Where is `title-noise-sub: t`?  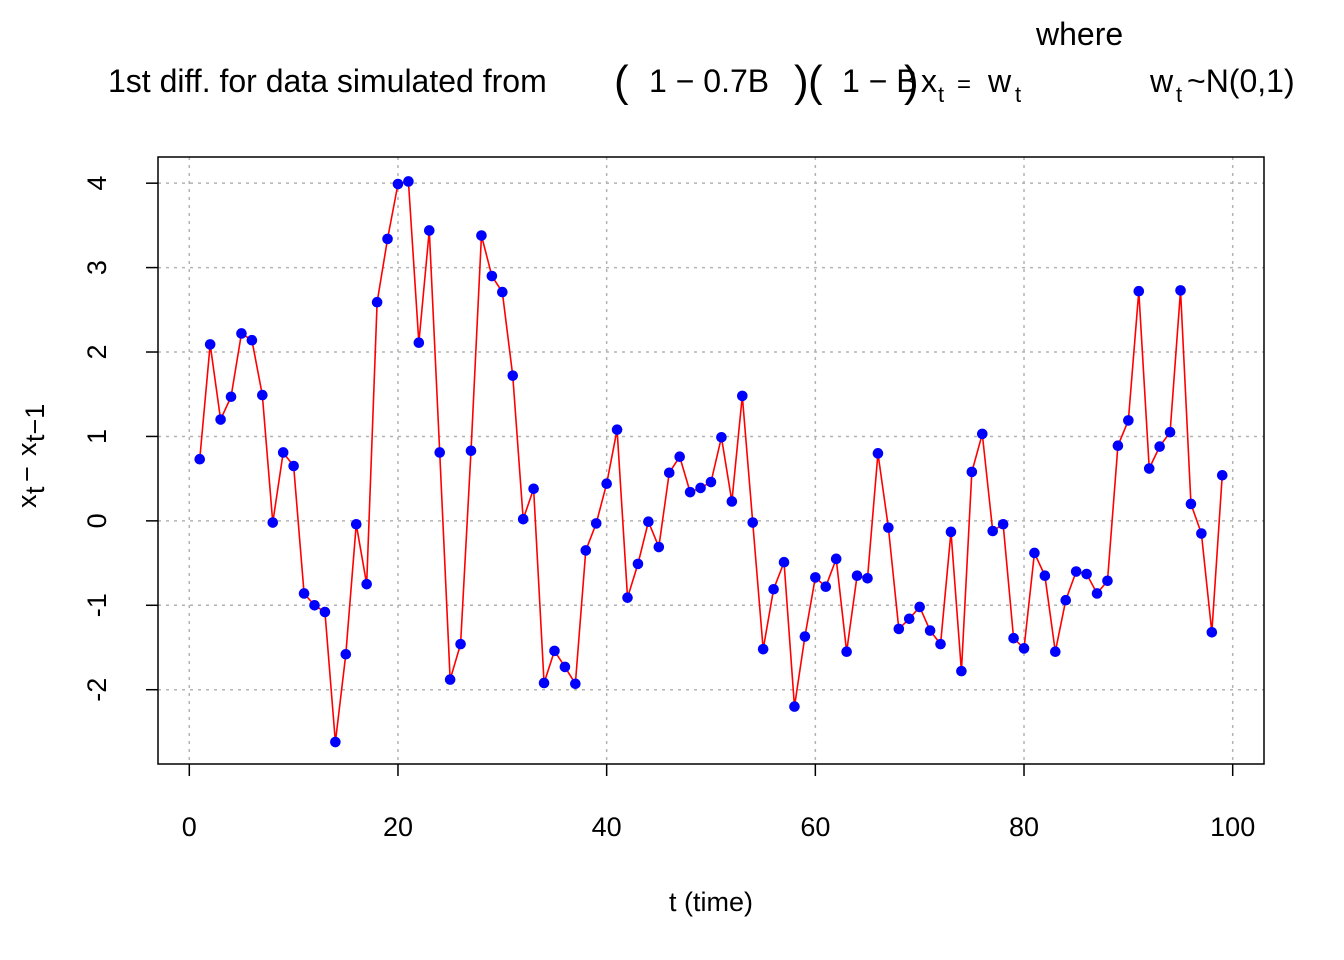
title-noise-sub: t is located at coordinates (1179, 94).